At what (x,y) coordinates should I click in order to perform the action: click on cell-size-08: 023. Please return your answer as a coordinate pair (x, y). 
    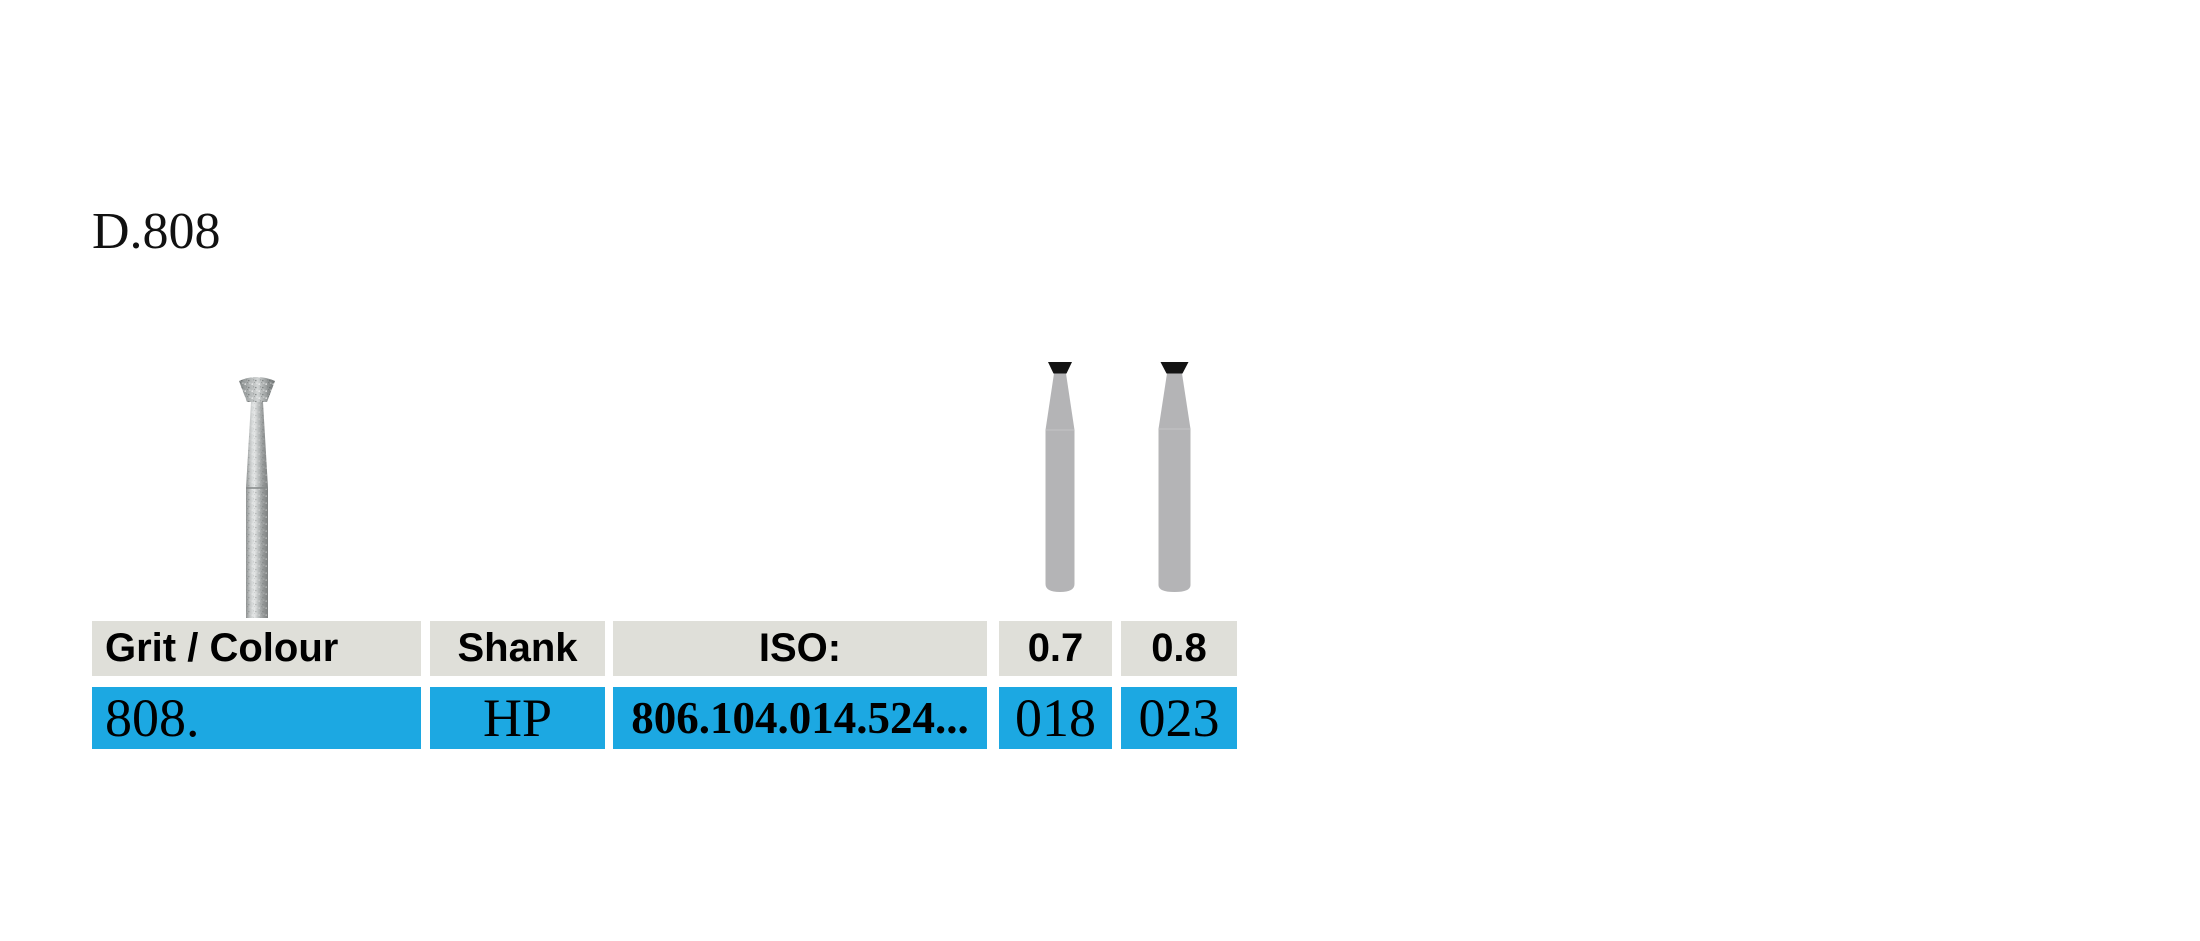
    Looking at the image, I should click on (1179, 718).